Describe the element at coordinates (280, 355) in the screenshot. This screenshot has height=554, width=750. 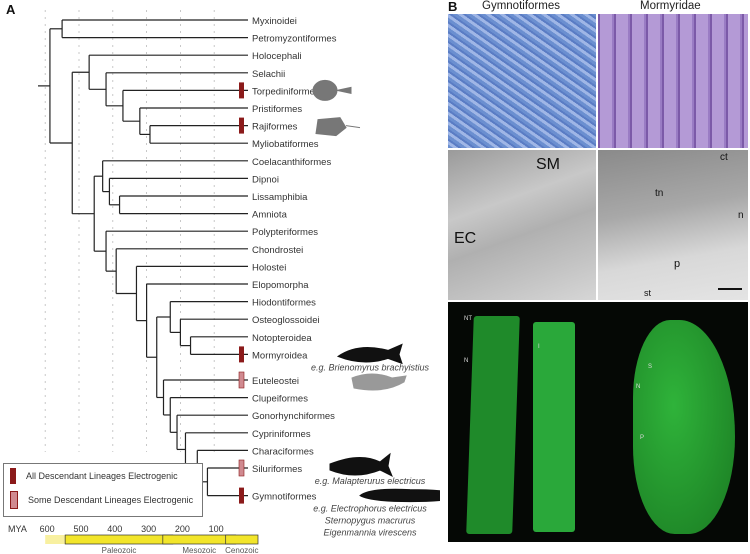
I see `taxon-label: Mormyroidea` at that location.